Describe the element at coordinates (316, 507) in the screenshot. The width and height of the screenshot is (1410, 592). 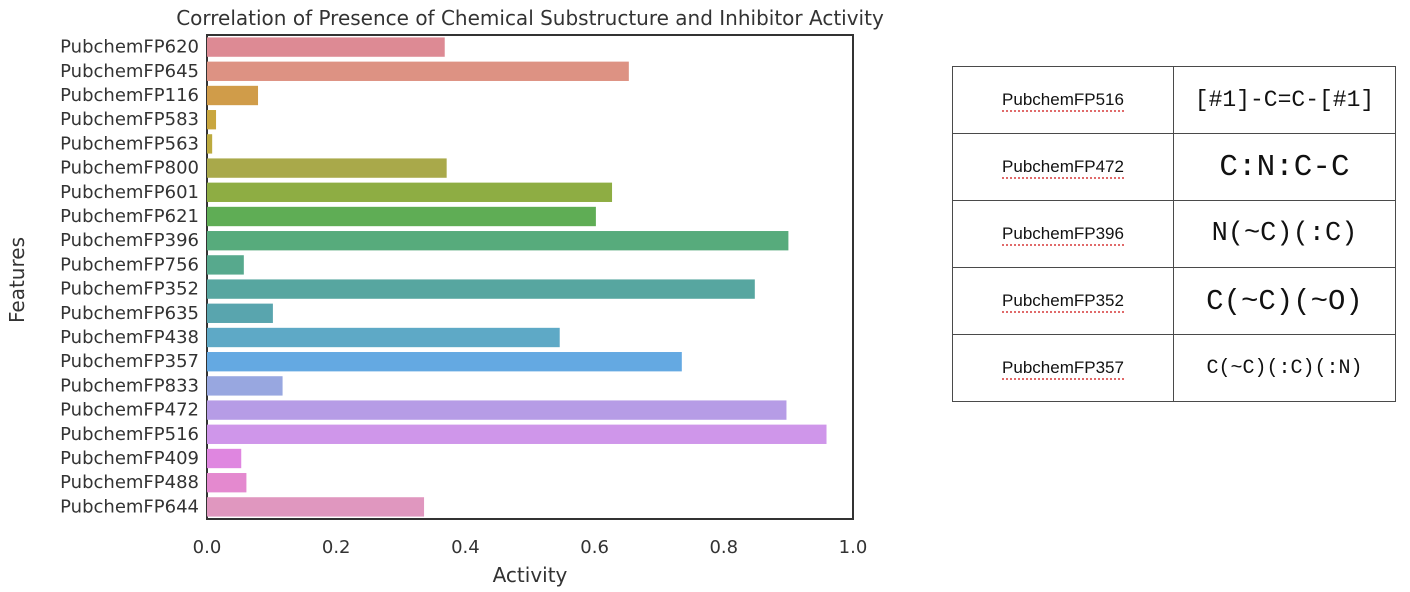
I see `bar-PubchemFP644` at that location.